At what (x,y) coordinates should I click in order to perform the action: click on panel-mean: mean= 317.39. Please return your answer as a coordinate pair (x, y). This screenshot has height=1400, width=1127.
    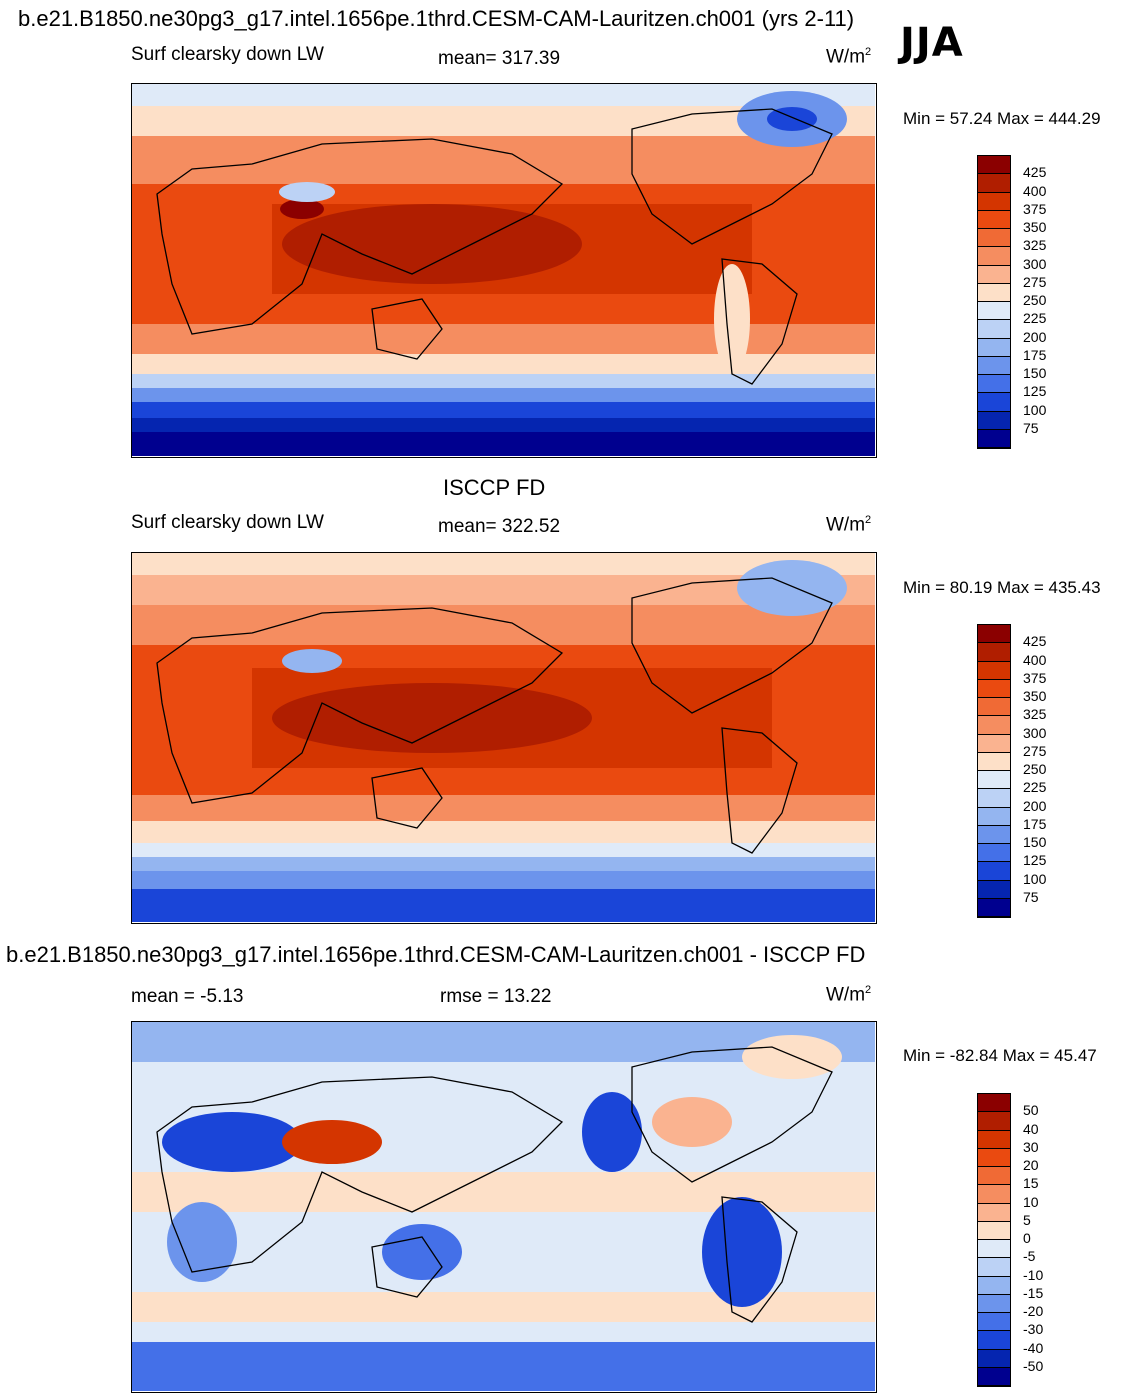
    Looking at the image, I should click on (499, 58).